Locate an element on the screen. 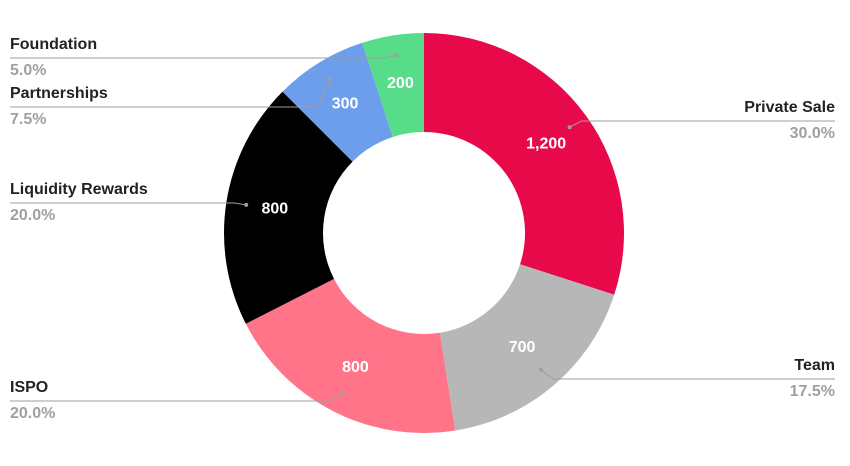 The width and height of the screenshot is (850, 466). legend-label: Liquidity Rewards is located at coordinates (79, 189).